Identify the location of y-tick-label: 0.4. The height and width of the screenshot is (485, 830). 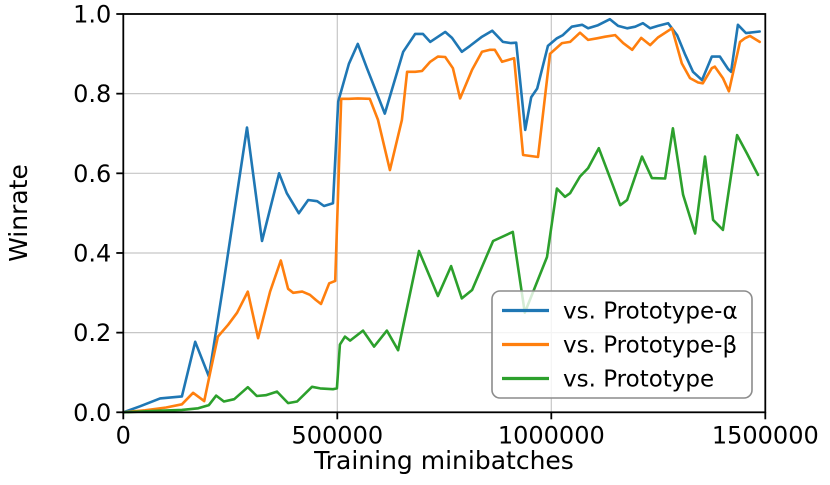
(92, 253).